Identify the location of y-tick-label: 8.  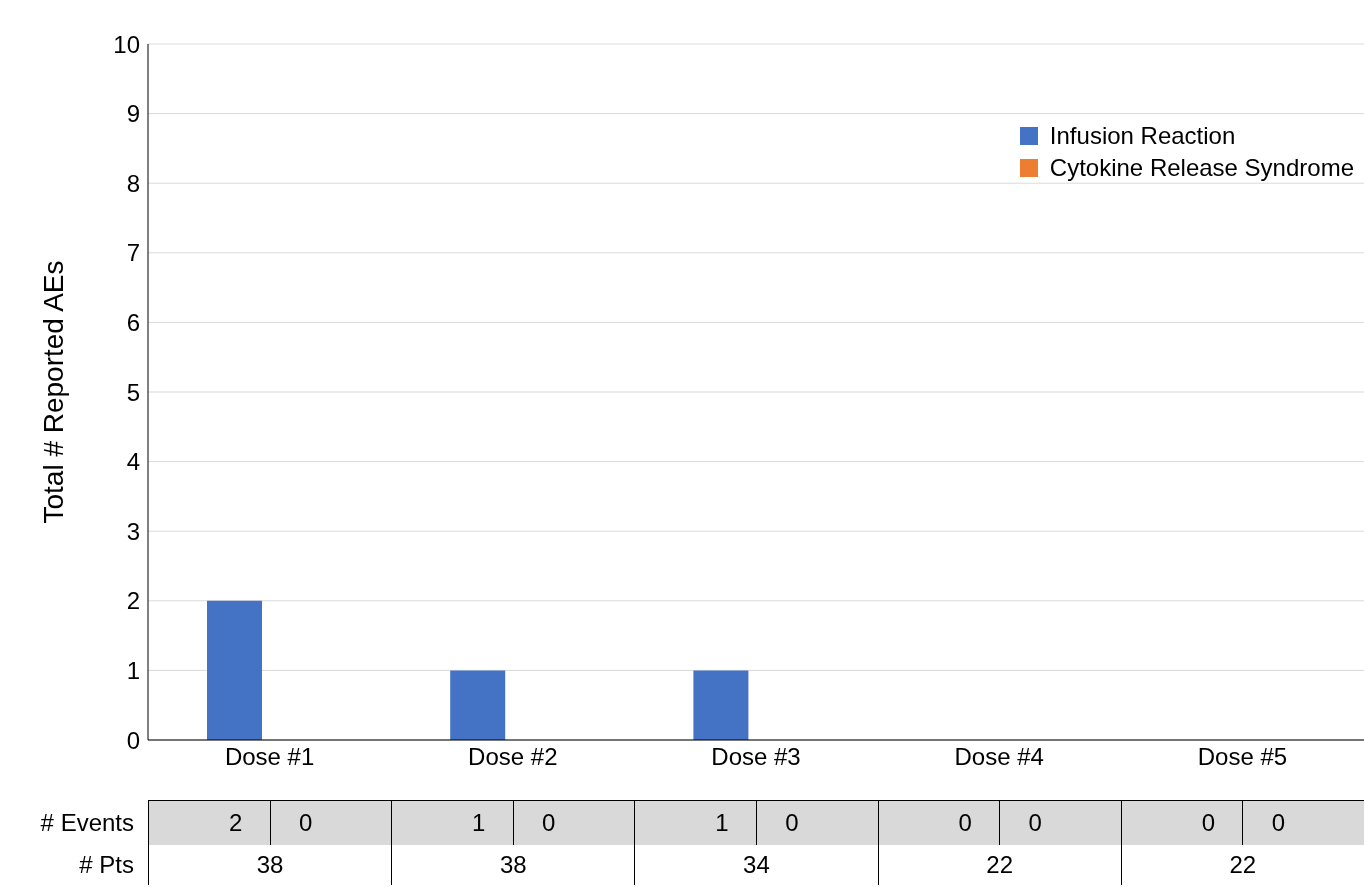
(133, 183).